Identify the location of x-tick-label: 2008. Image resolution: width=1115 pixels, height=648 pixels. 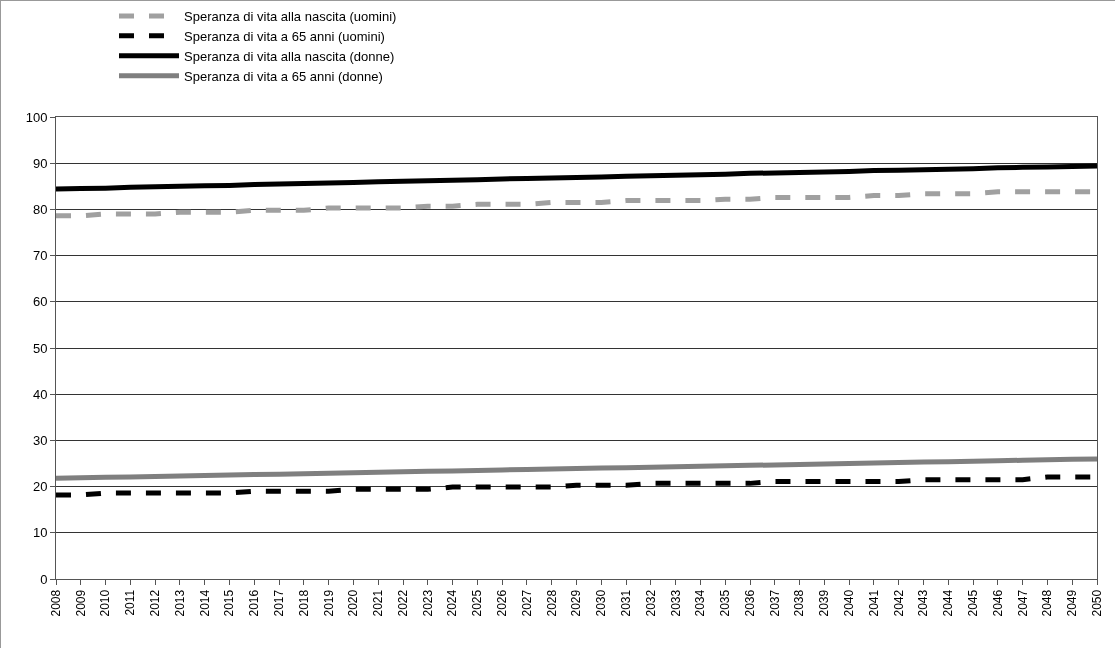
(55, 603).